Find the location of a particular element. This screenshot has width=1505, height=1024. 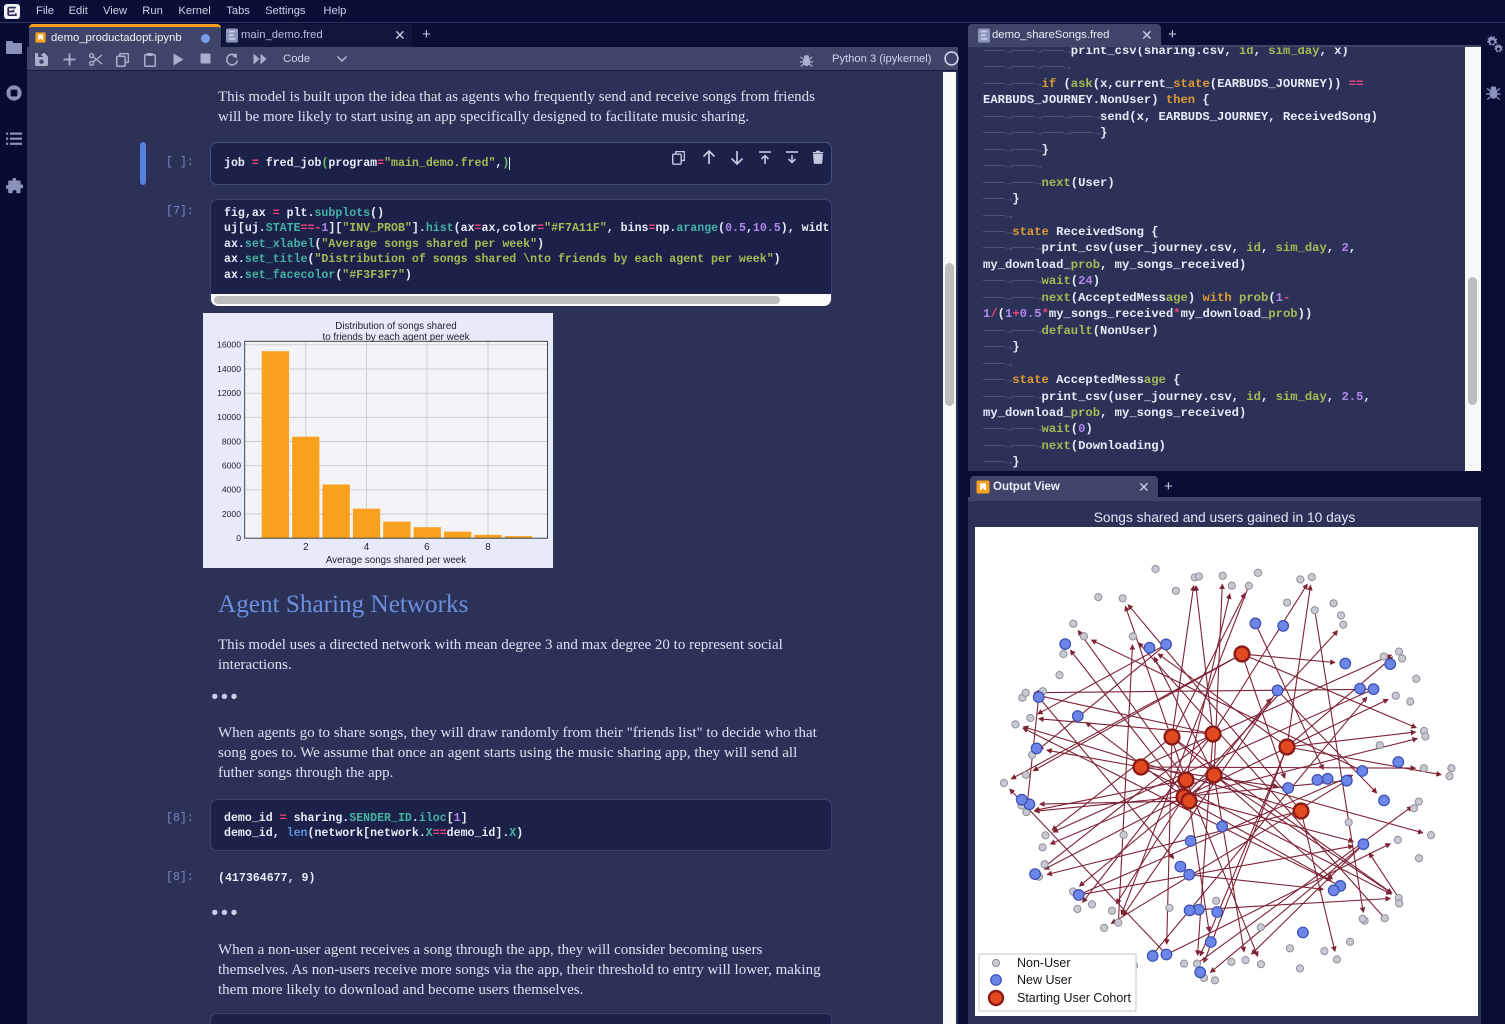

svg-text: 2 is located at coordinates (305, 547).